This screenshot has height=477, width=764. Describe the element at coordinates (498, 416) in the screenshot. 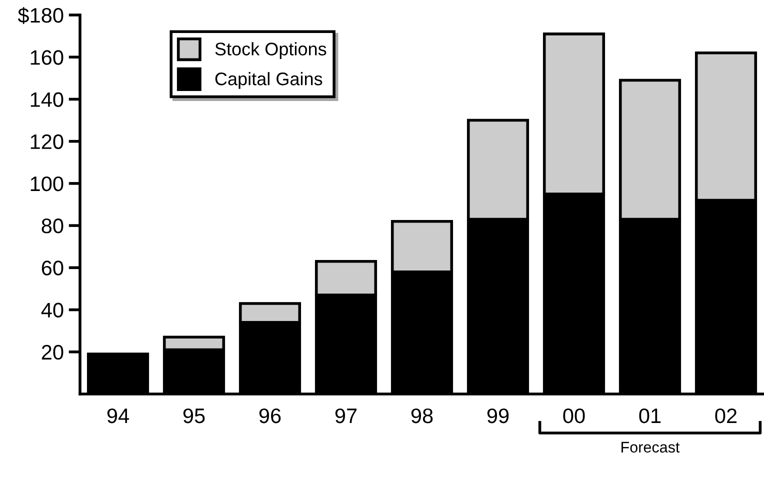

I see `x-tick-label: 99` at that location.